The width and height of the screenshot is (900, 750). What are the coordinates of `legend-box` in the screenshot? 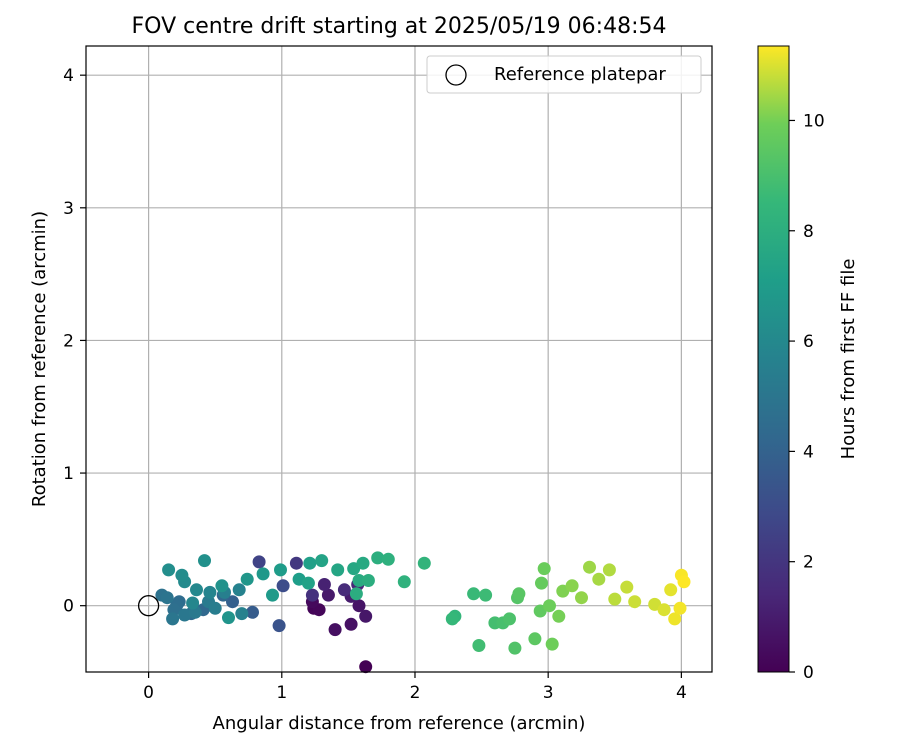 It's located at (564, 74).